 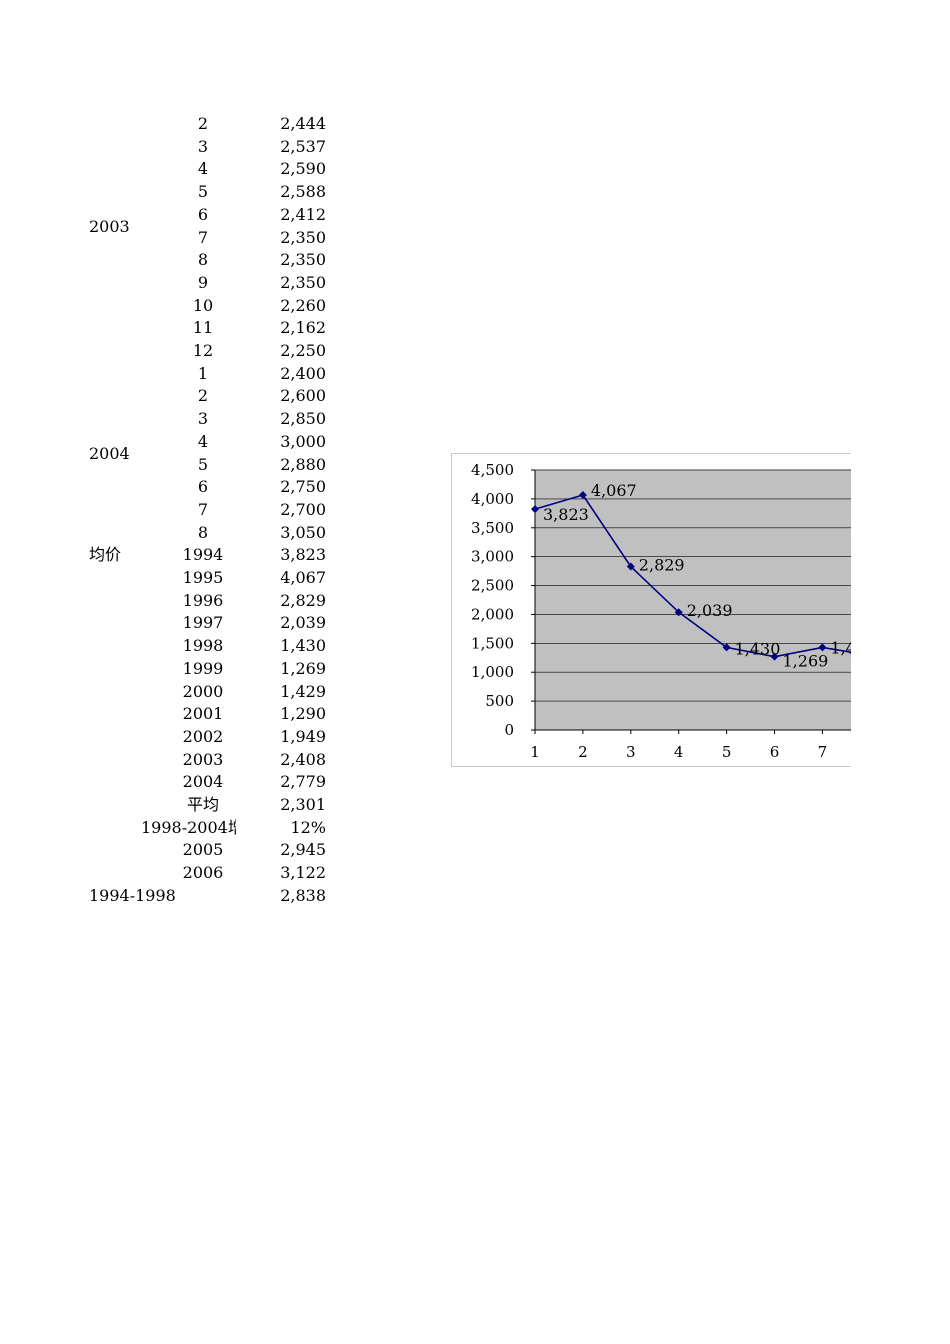 What do you see at coordinates (303, 645) in the screenshot?
I see `cell-value: 1,430` at bounding box center [303, 645].